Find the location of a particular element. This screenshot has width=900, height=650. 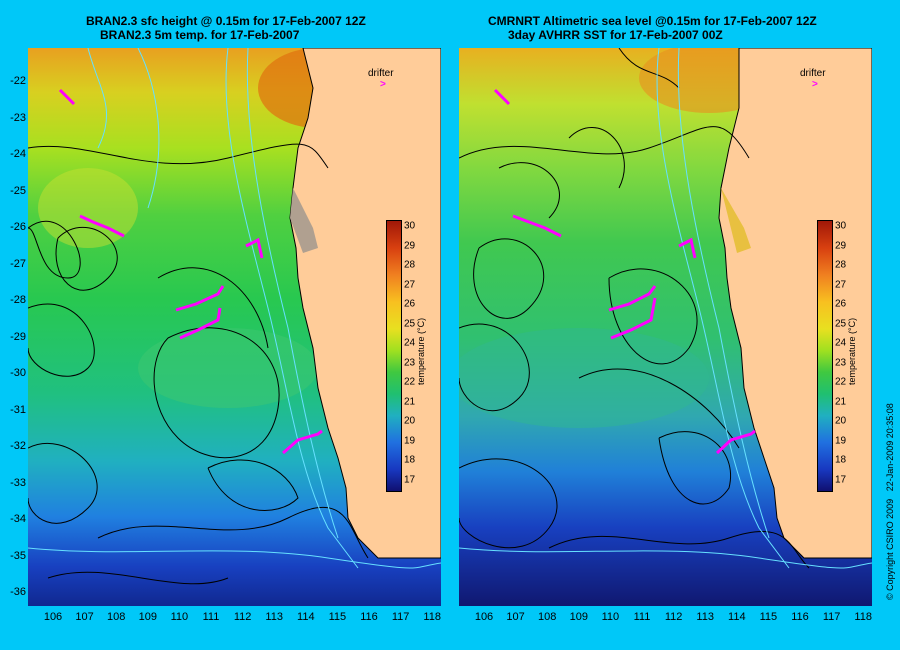

left-drifter-legend: drifter > is located at coordinates (381, 79).